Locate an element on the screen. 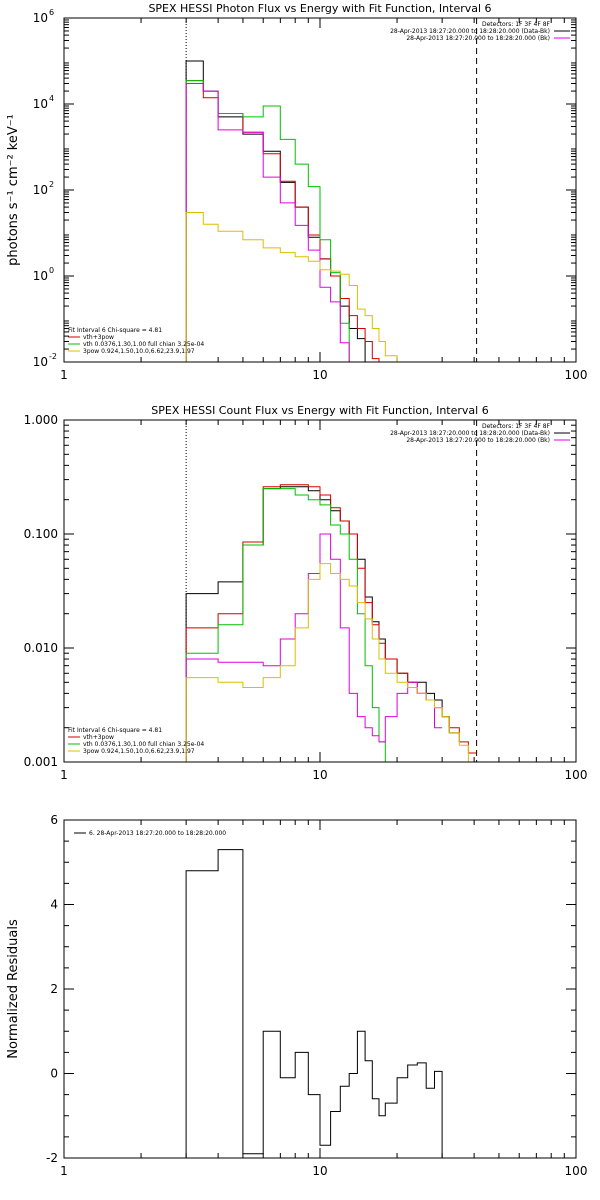 The image size is (600, 1200). y-tick-label: 0.001 is located at coordinates (41, 762).